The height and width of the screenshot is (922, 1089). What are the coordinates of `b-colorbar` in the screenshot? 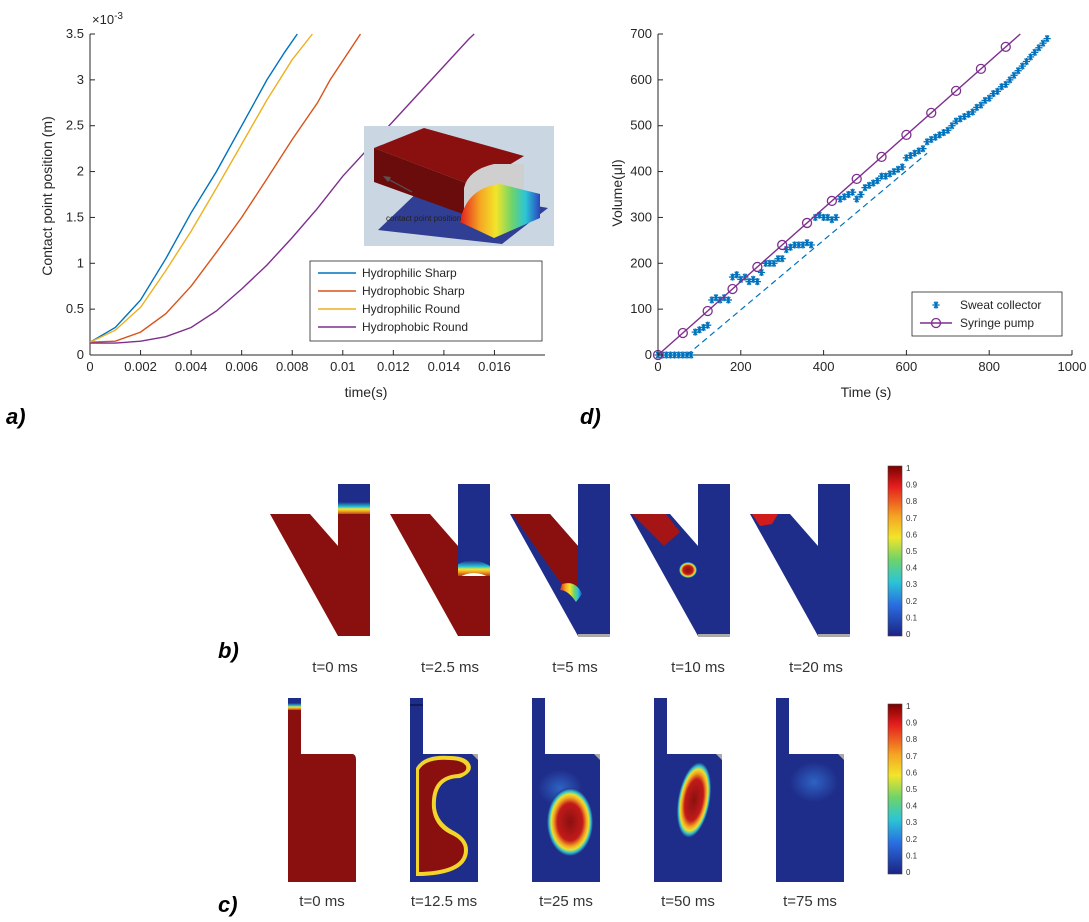 It's located at (895, 551).